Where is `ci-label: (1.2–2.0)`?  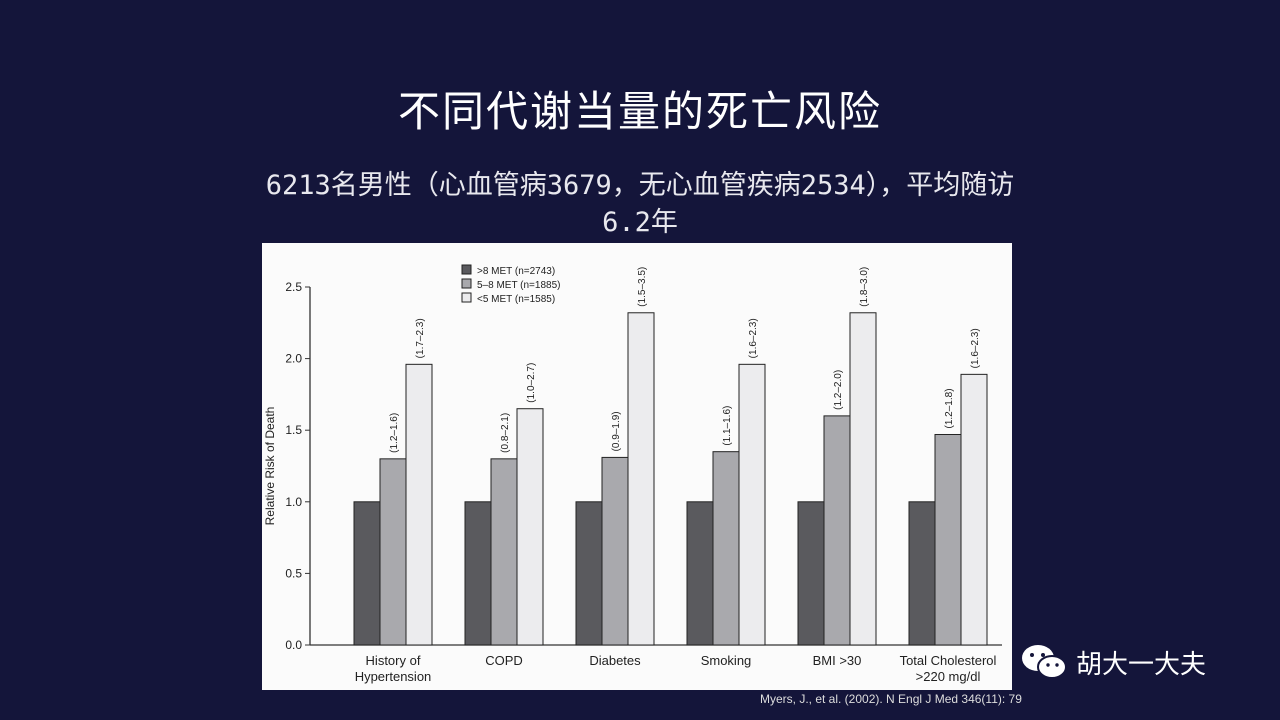
ci-label: (1.2–2.0) is located at coordinates (838, 390).